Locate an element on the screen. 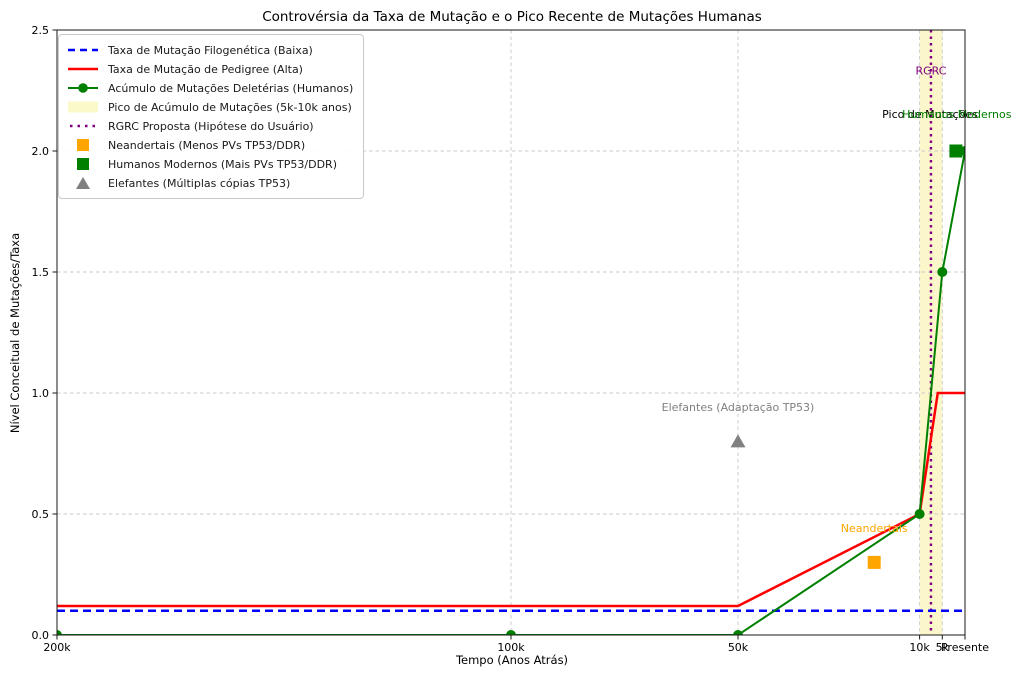 This screenshot has height=683, width=1024. legend-item: Taxa de Mutação de Pedigree (Alta) is located at coordinates (209, 69).